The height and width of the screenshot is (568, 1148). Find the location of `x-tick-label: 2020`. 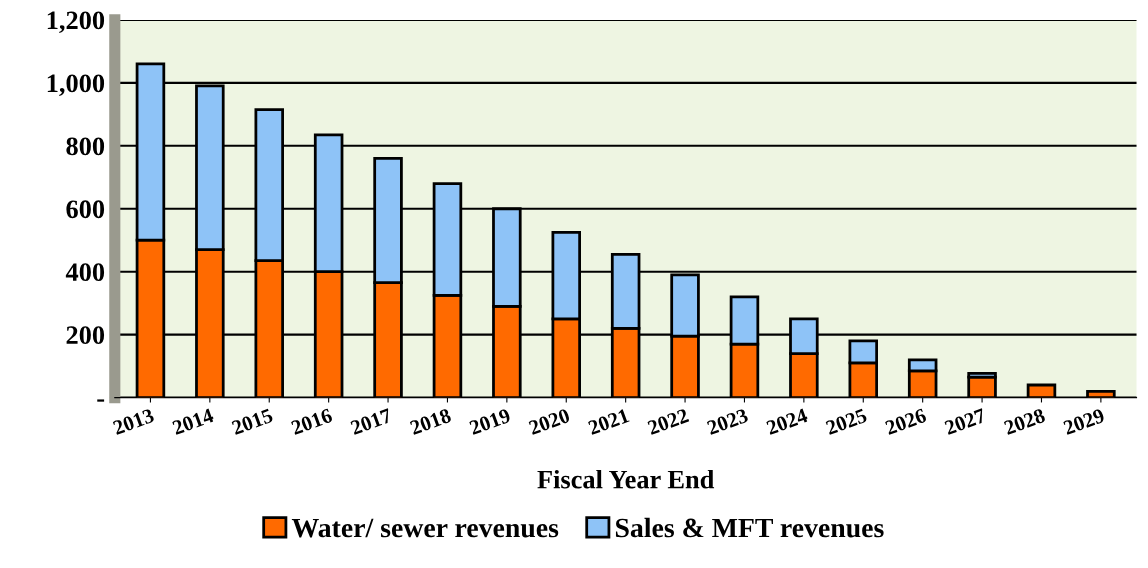

x-tick-label: 2020 is located at coordinates (549, 422).